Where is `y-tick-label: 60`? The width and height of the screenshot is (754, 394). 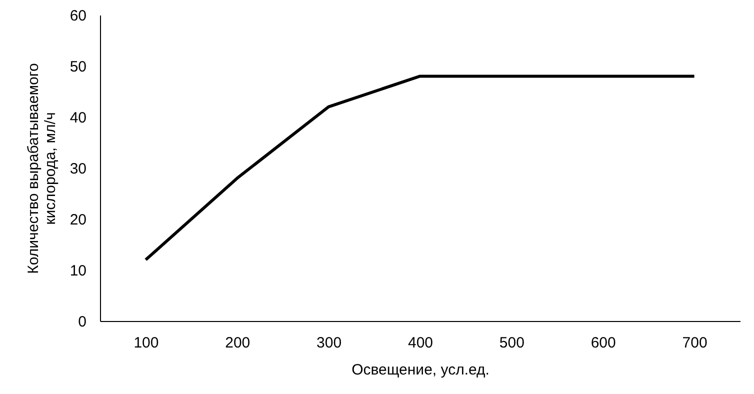
y-tick-label: 60 is located at coordinates (78, 16).